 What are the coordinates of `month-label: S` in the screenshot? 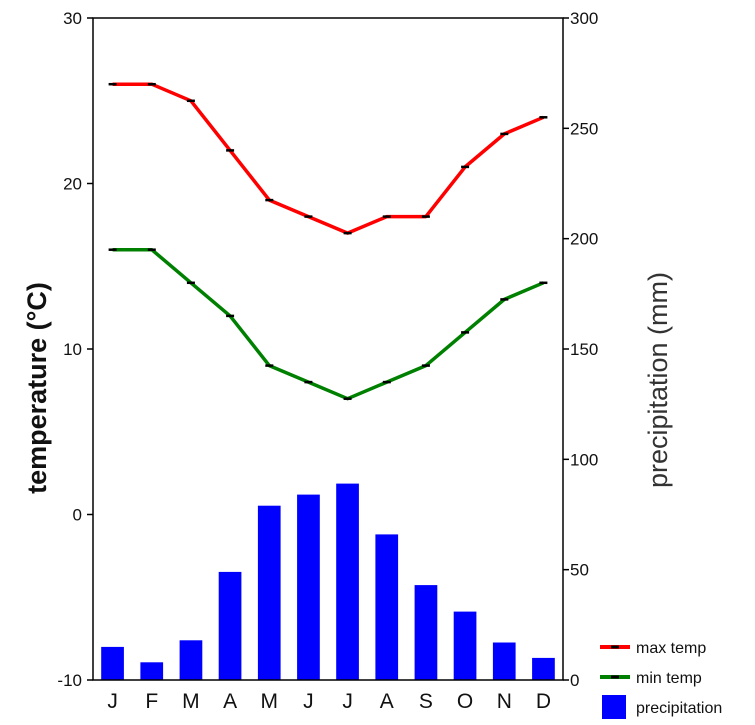 It's located at (426, 701).